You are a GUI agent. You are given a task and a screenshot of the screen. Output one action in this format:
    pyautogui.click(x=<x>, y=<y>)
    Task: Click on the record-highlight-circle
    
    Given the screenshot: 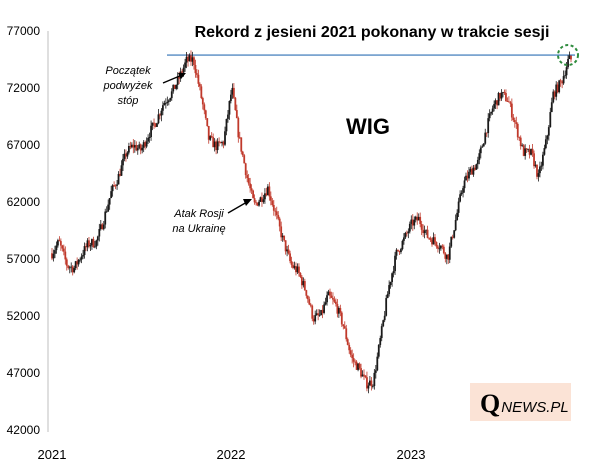 What is the action you would take?
    pyautogui.click(x=568, y=55)
    